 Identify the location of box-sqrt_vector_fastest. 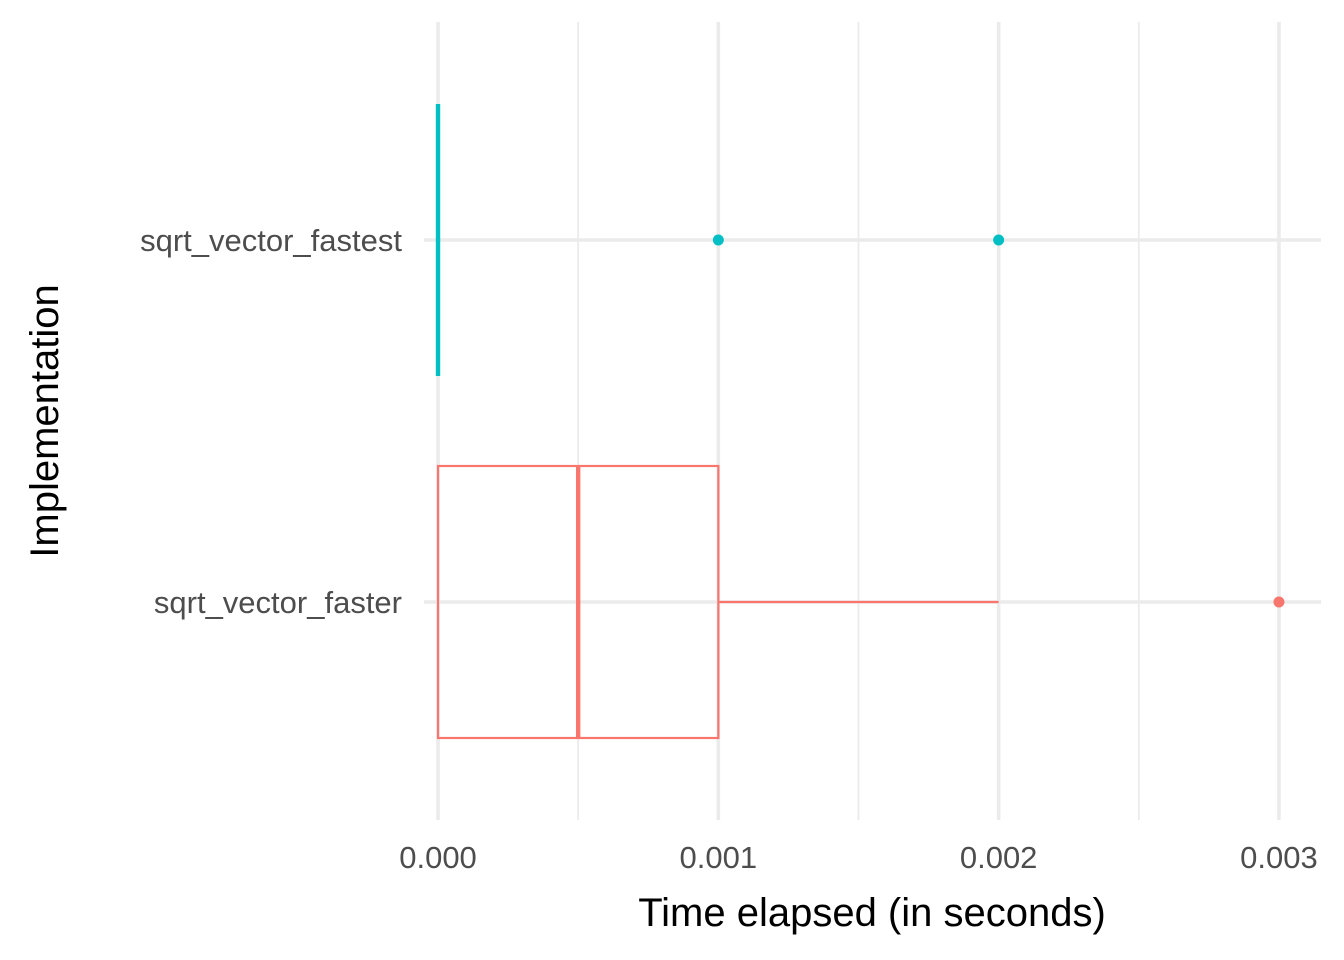
(720, 240).